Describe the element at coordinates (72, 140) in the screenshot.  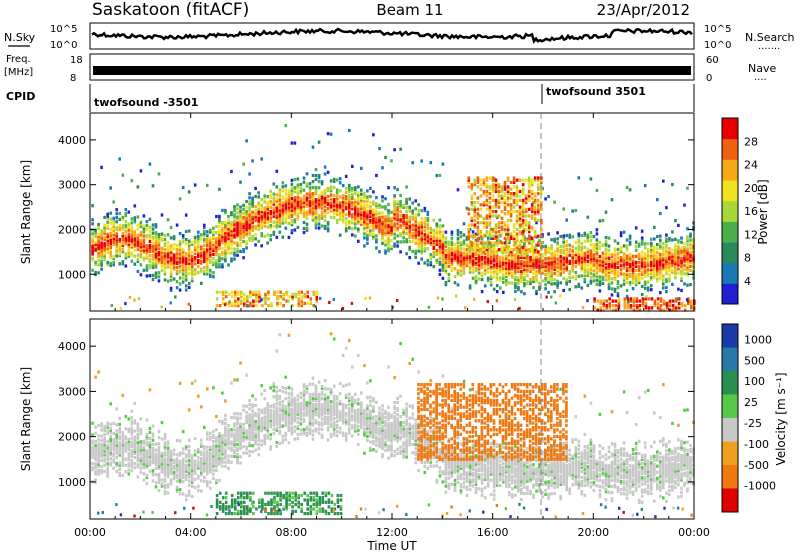
I see `y-tick-label: 4000` at that location.